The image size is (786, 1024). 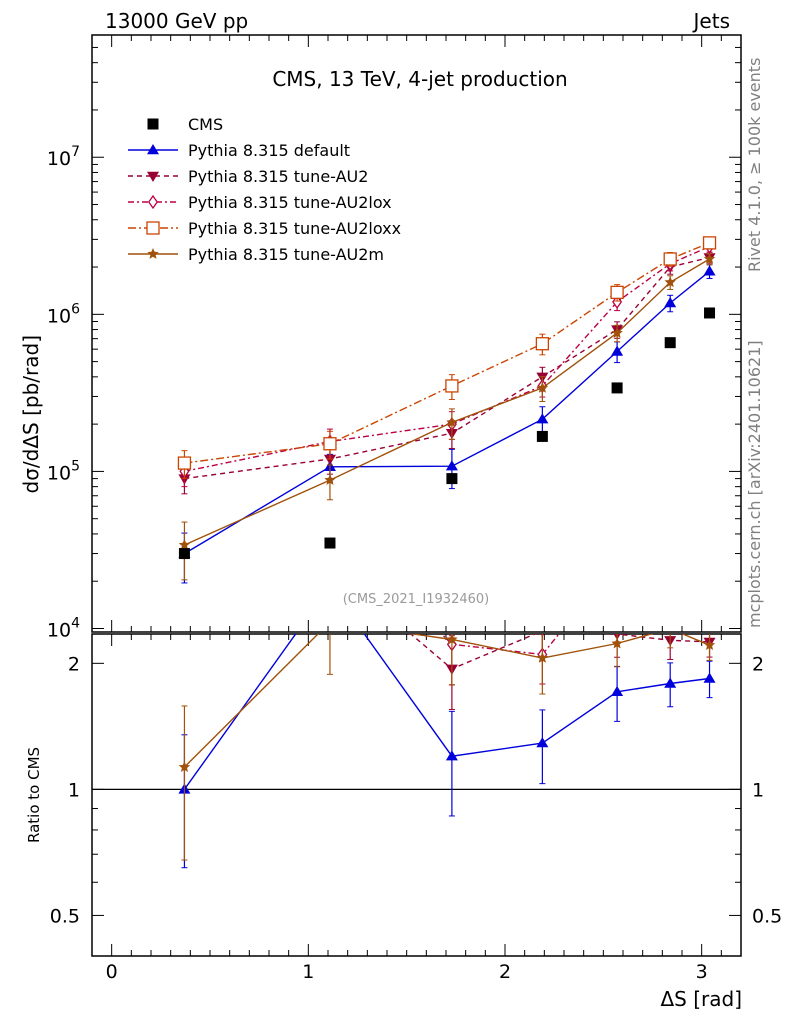 I want to click on chart-title: CMS, 13 TeV, 4-jet production, so click(x=419, y=79).